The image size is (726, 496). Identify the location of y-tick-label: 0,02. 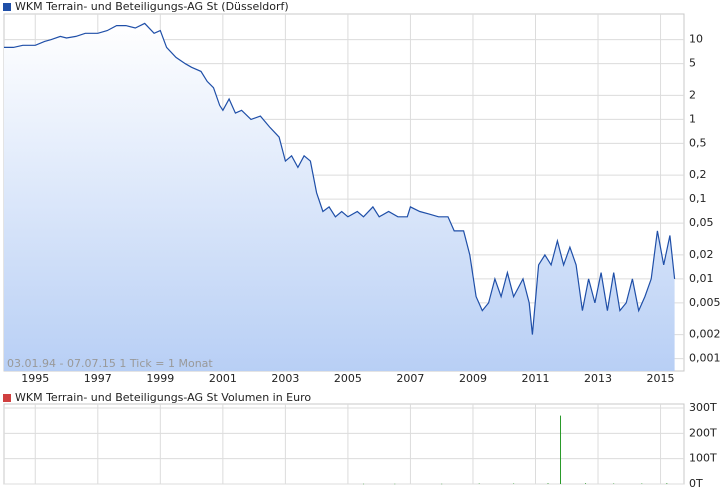
(701, 254).